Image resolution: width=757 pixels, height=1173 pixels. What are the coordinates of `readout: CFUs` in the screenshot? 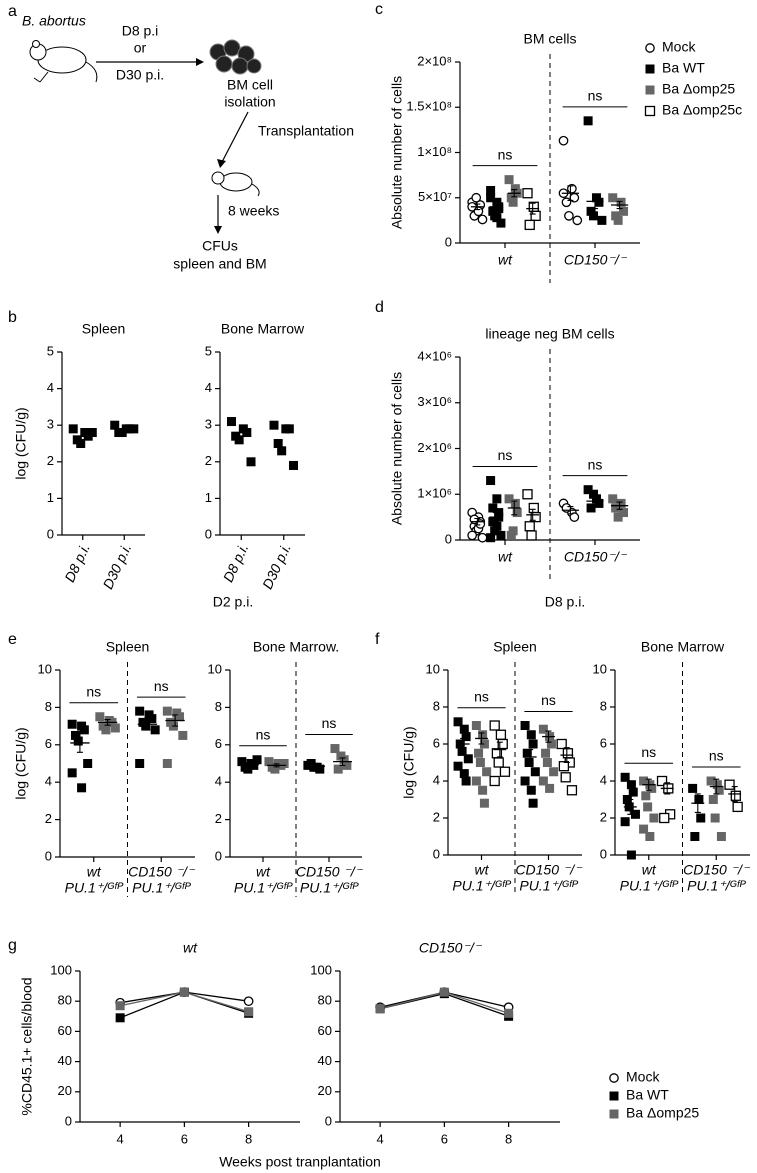 It's located at (220, 246).